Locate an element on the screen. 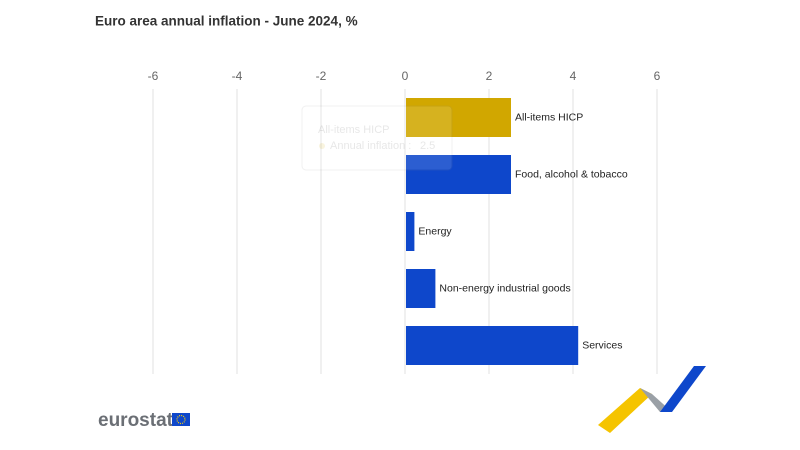 This screenshot has height=450, width=800. category-label: Services is located at coordinates (602, 345).